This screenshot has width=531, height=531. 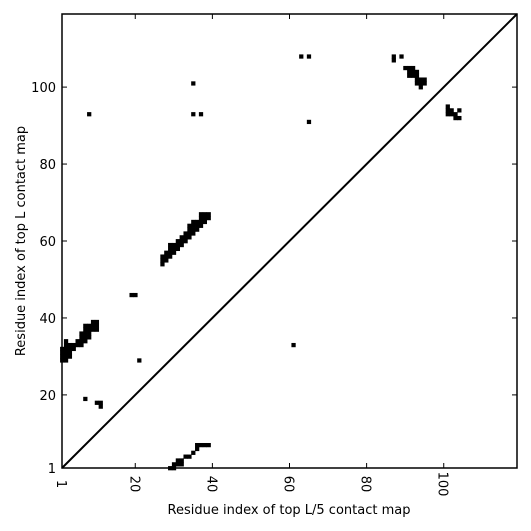 What do you see at coordinates (47, 396) in the screenshot?
I see `y-tick-label: 20` at bounding box center [47, 396].